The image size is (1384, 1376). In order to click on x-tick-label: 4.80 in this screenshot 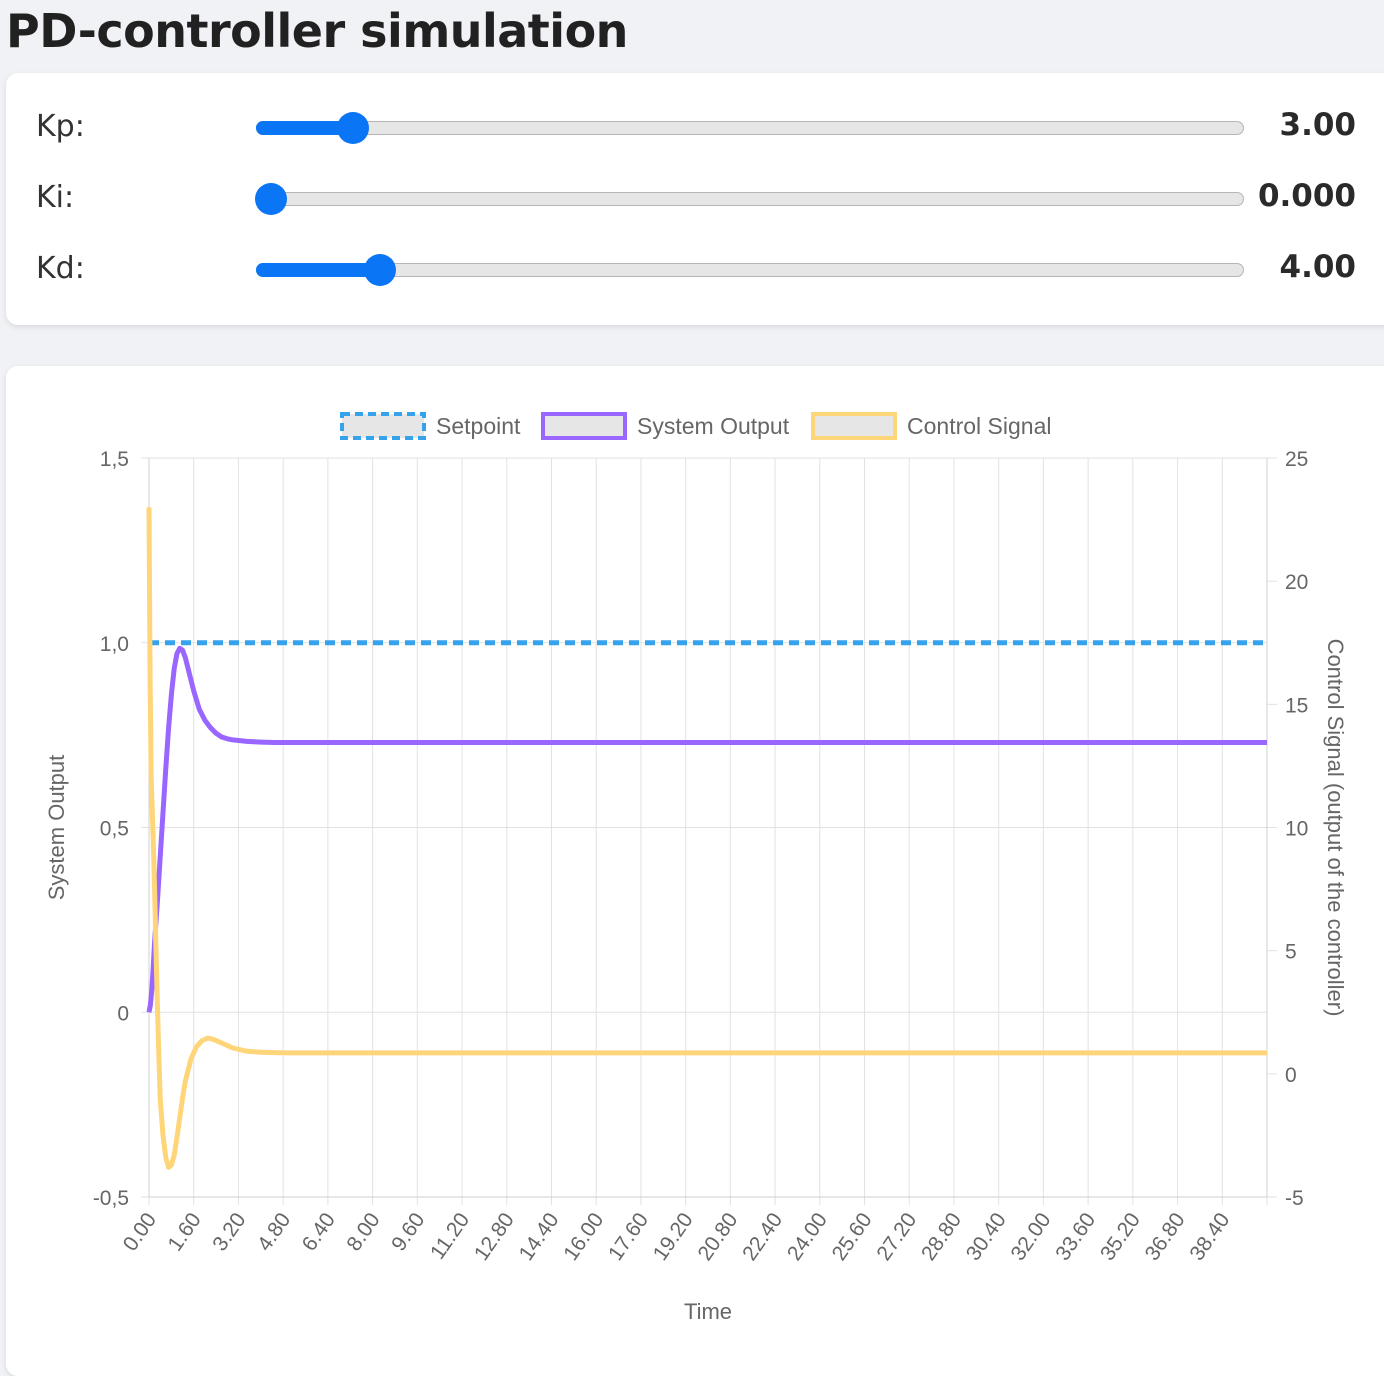, I will do `click(274, 1232)`.